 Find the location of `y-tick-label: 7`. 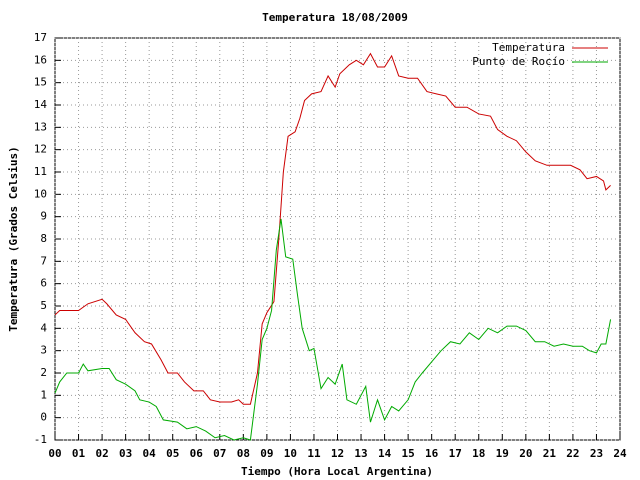

y-tick-label: 7 is located at coordinates (43, 260).